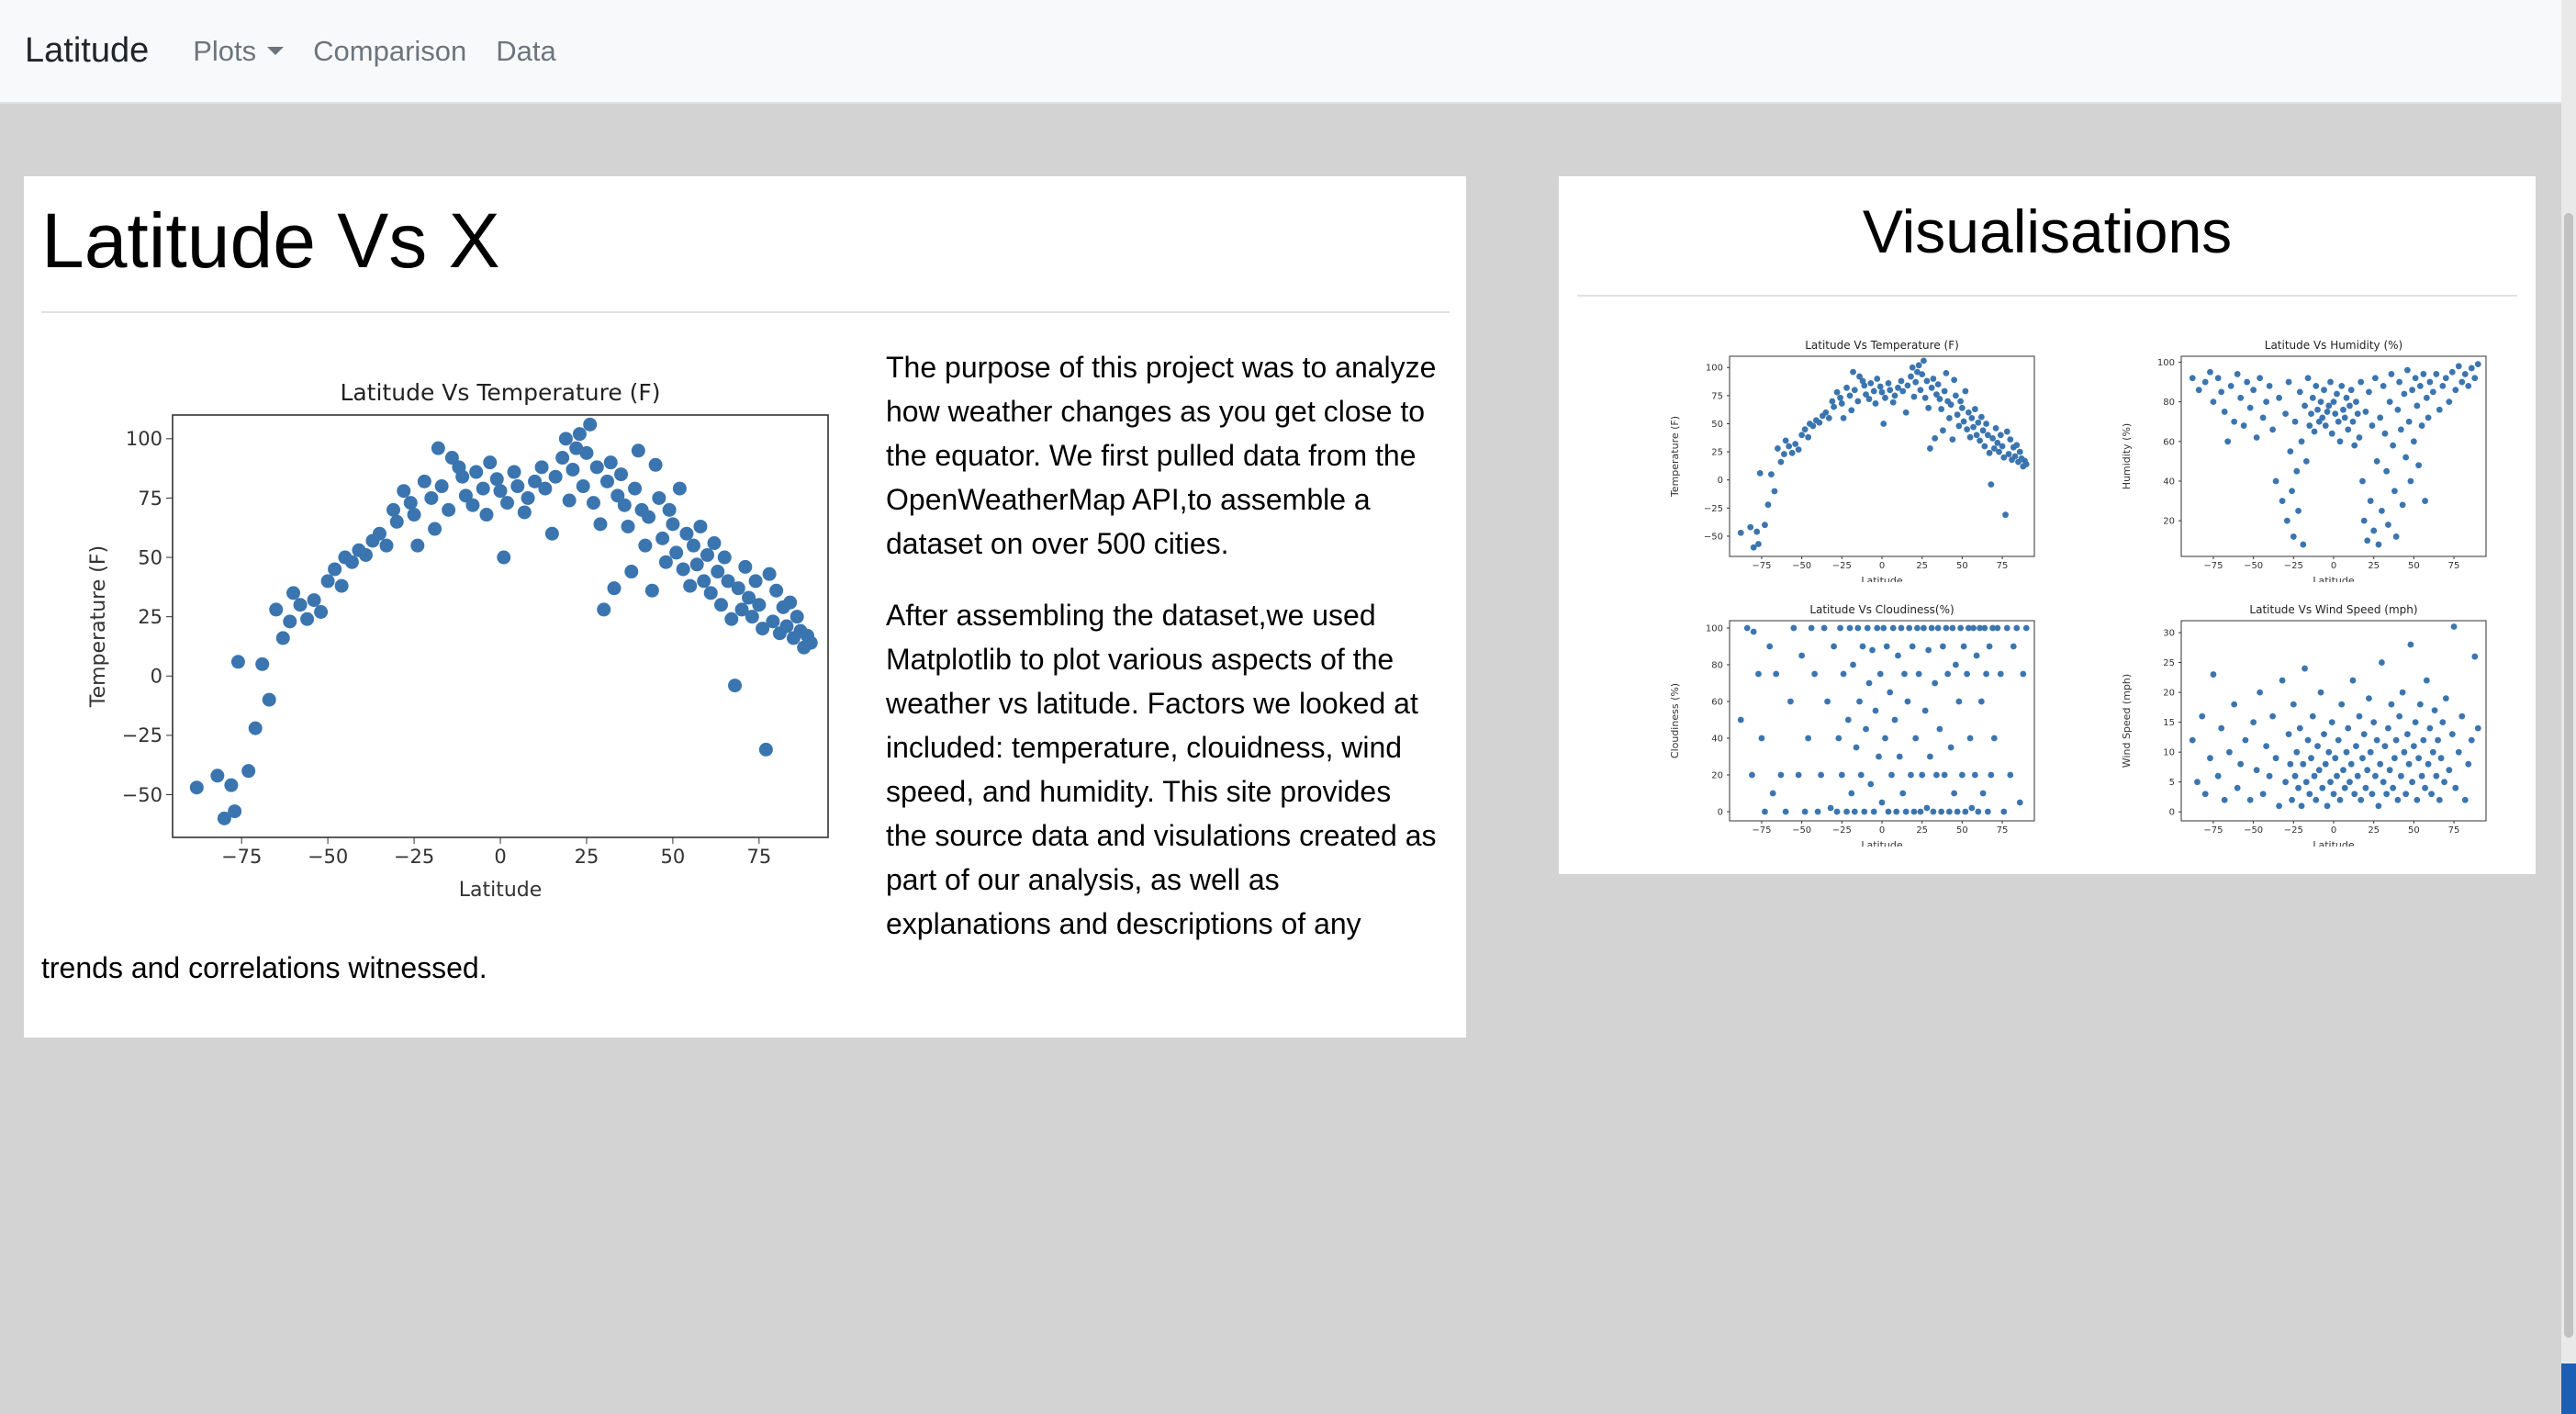 The height and width of the screenshot is (1414, 2576). Describe the element at coordinates (239, 52) in the screenshot. I see `nav-plots-dropdown: Plots` at that location.